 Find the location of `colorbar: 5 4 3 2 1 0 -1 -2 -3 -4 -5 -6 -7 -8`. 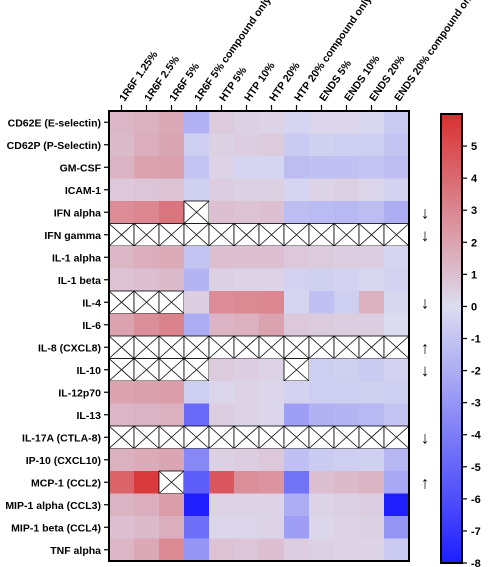

colorbar: 5 4 3 2 1 0 -1 -2 -3 -4 -5 -6 -7 -8 is located at coordinates (461, 340).